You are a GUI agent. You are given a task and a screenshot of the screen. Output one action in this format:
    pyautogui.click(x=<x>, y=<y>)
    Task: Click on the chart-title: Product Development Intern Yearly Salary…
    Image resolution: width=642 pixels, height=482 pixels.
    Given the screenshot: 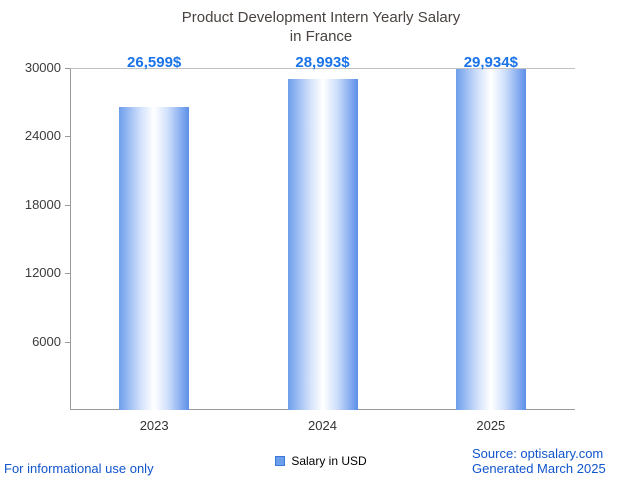 What is the action you would take?
    pyautogui.click(x=321, y=27)
    